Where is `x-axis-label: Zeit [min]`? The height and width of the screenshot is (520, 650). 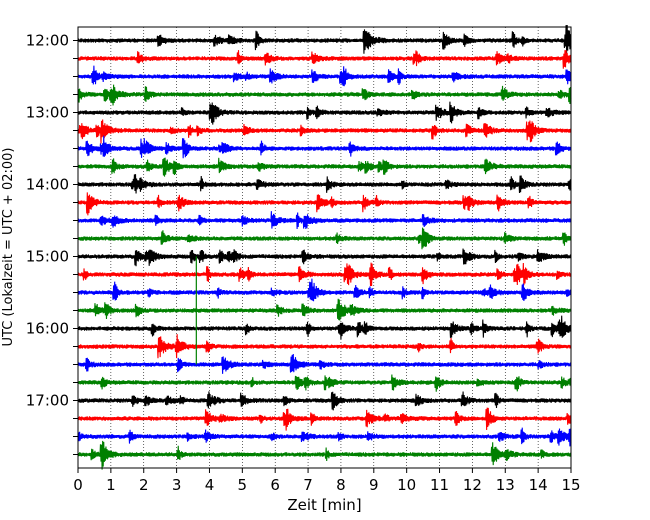
x-axis-label: Zeit [min] is located at coordinates (324, 505).